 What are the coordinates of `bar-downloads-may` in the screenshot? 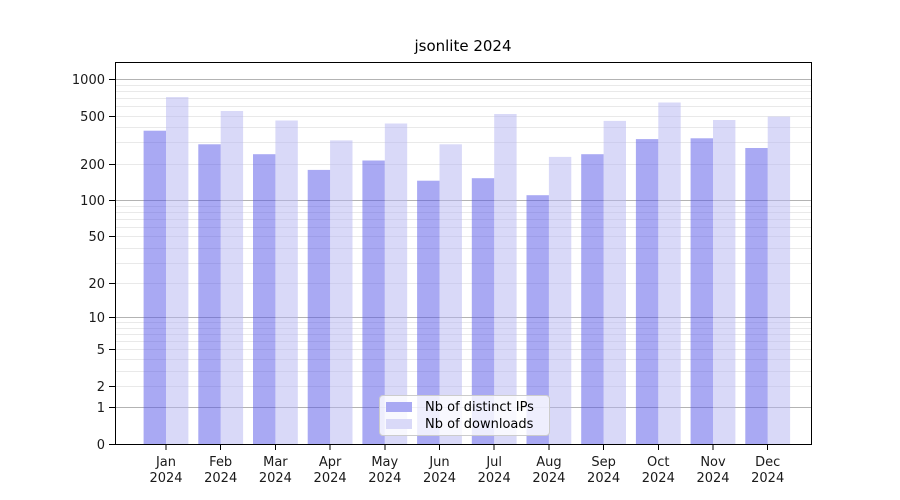 It's located at (396, 283).